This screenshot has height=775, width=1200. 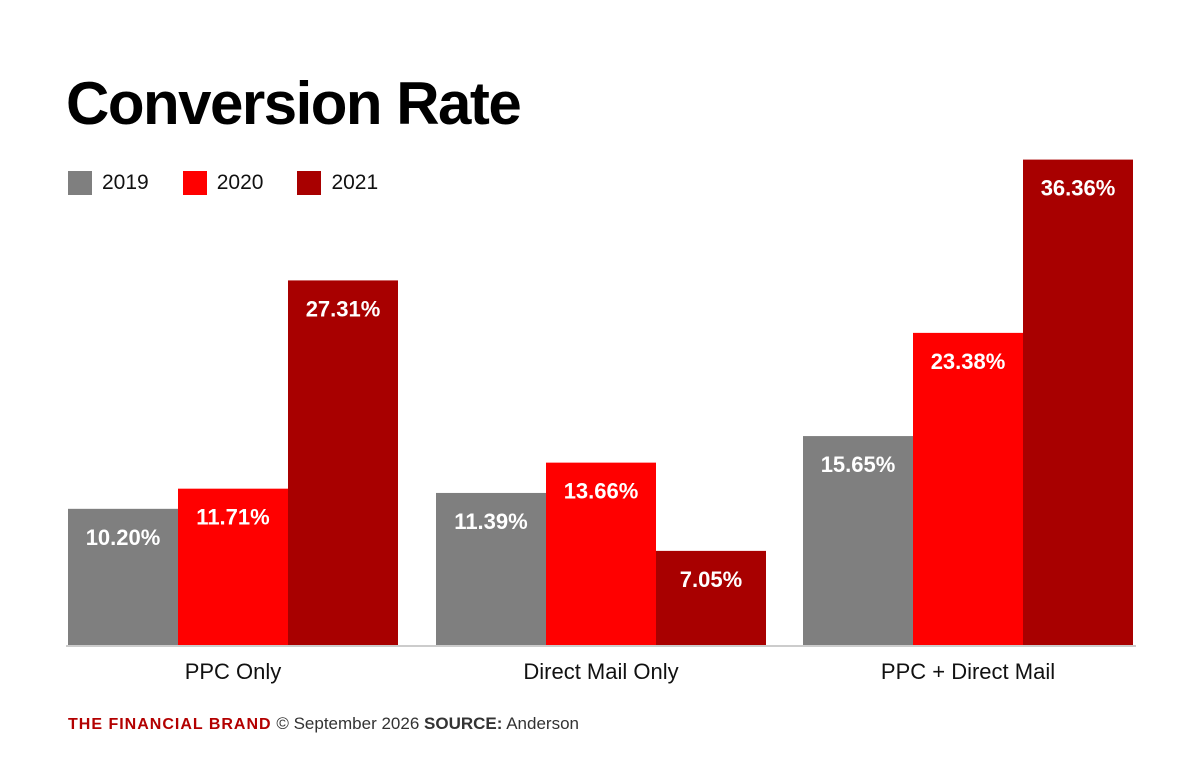 I want to click on data-label-direct-mail-only-2020: 13.66%, so click(x=601, y=491).